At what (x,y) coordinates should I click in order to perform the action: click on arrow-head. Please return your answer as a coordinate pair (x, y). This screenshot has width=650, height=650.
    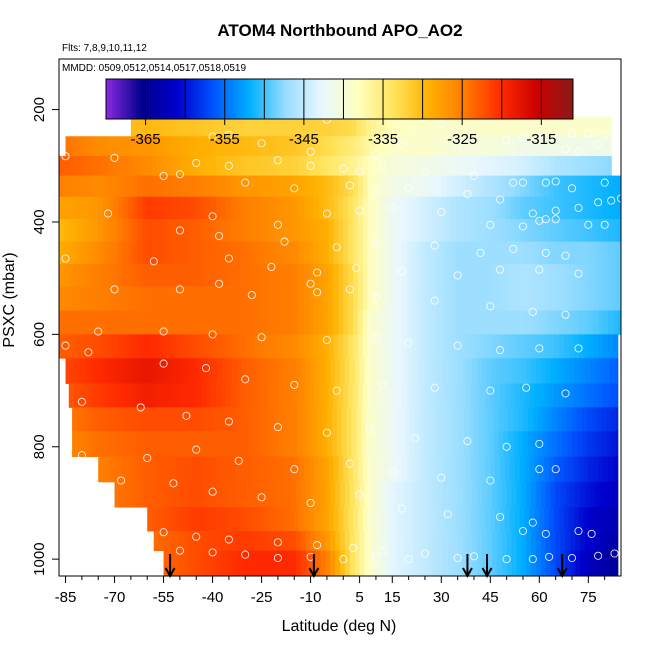
    Looking at the image, I should click on (487, 573).